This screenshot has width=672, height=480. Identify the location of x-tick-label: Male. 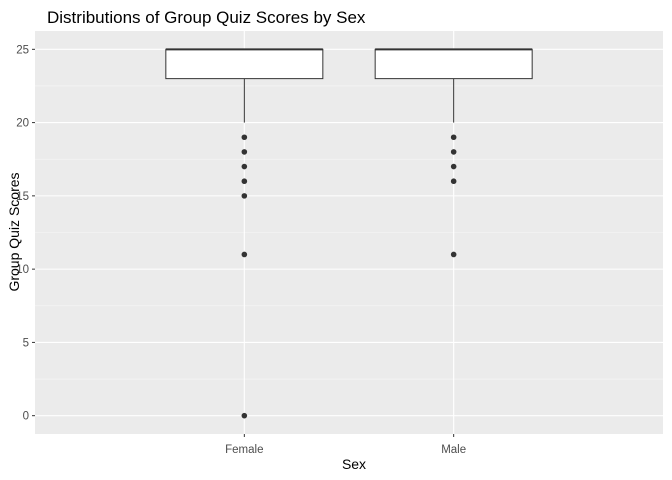
(453, 450).